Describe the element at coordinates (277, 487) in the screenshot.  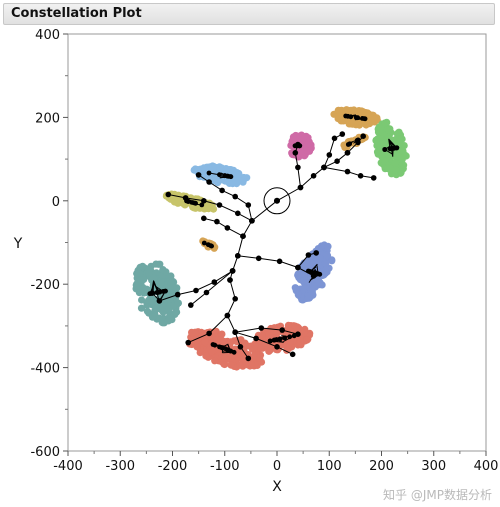
I see `x-axis-title: X` at that location.